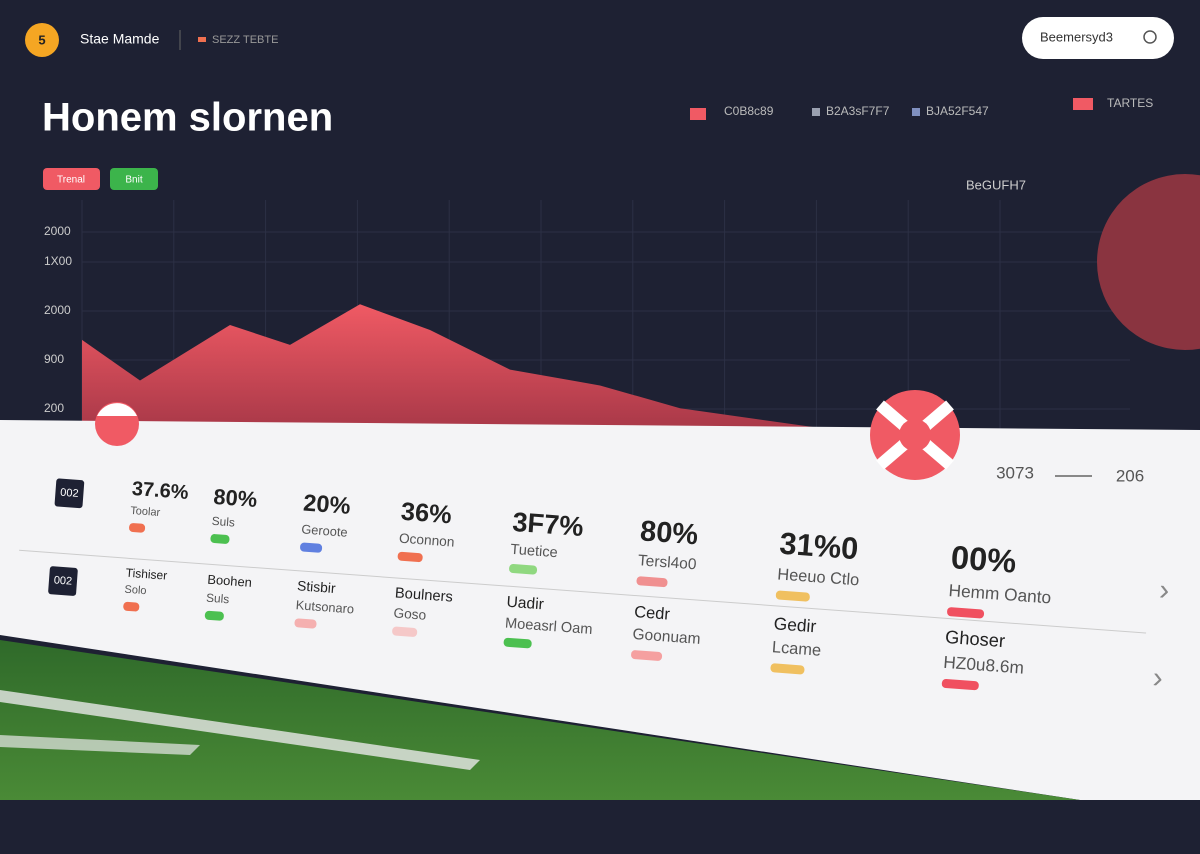  Describe the element at coordinates (534, 551) in the screenshot. I see `cell-label: Tuetice` at that location.